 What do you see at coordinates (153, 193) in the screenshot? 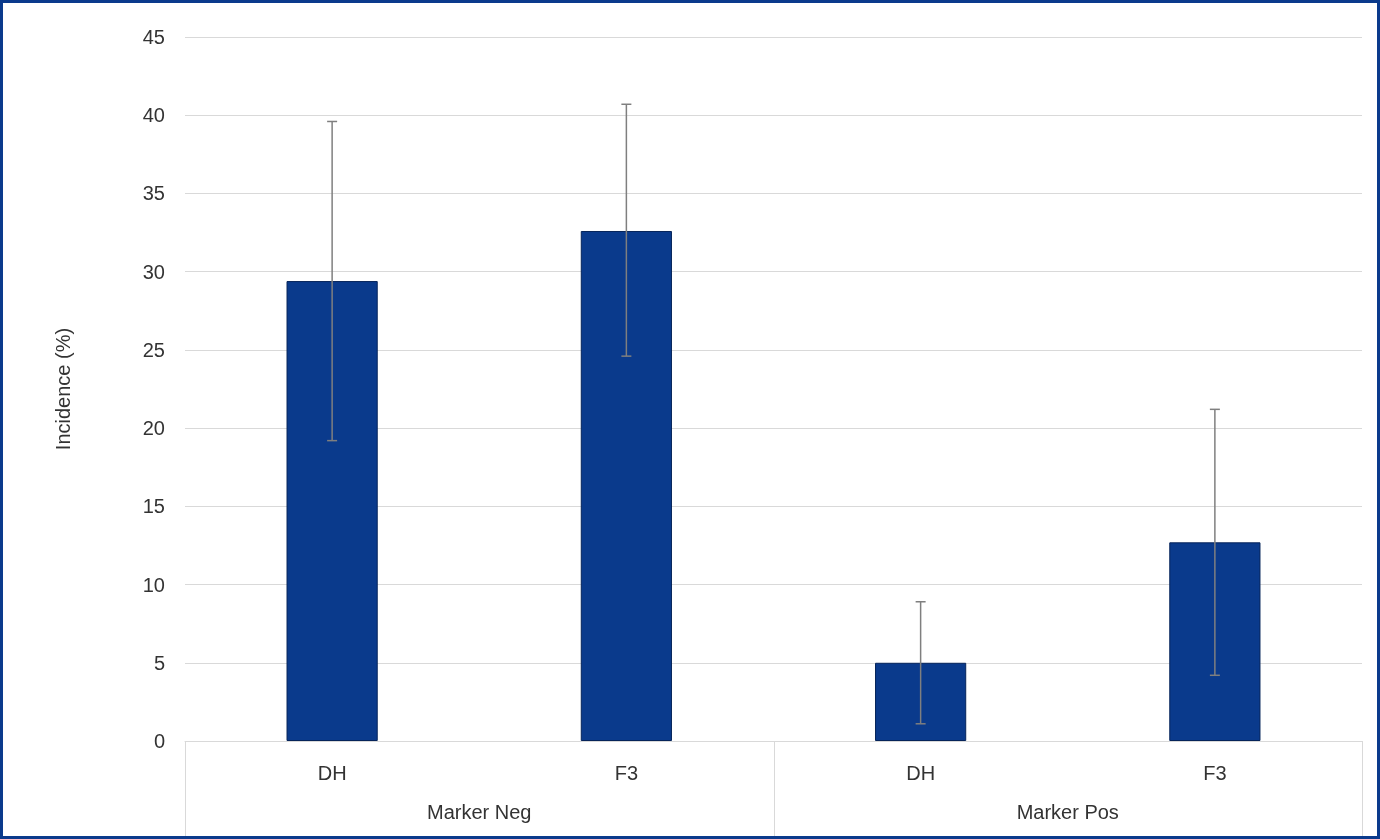
I see `y-tick-label: 35` at bounding box center [153, 193].